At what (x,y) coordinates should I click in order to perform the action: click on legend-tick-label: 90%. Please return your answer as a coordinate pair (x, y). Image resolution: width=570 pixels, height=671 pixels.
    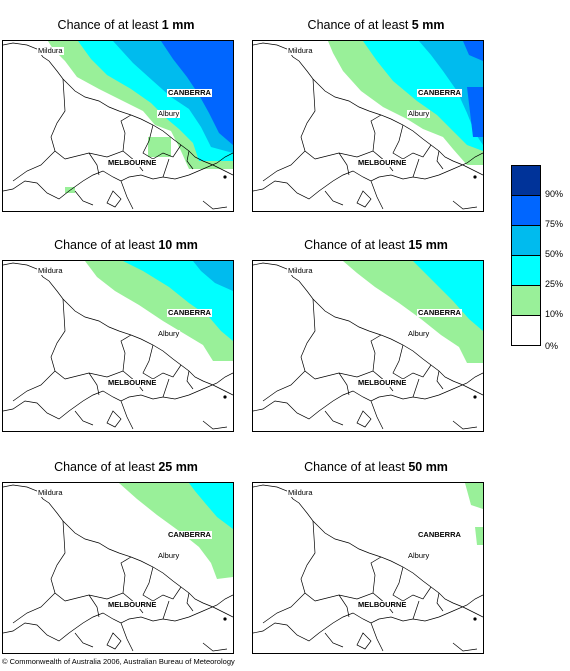
    Looking at the image, I should click on (554, 194).